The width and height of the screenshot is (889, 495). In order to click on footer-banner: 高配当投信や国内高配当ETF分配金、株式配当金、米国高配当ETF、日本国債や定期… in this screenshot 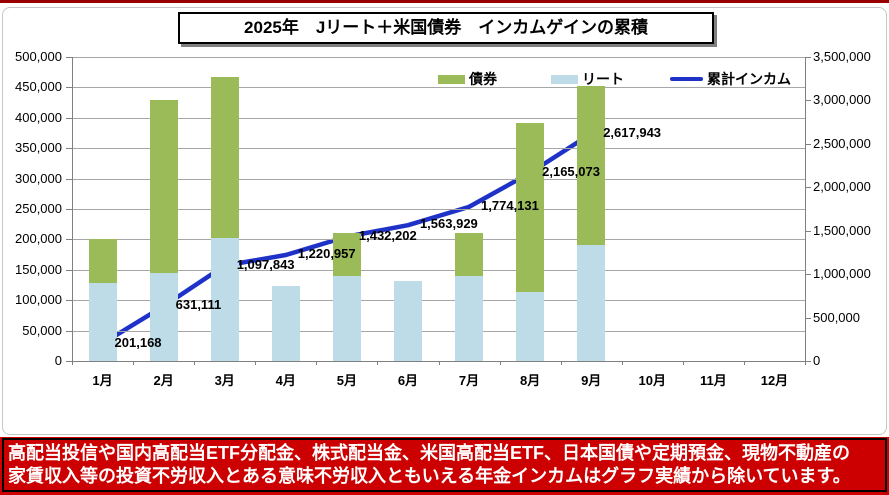, I will do `click(444, 466)`.